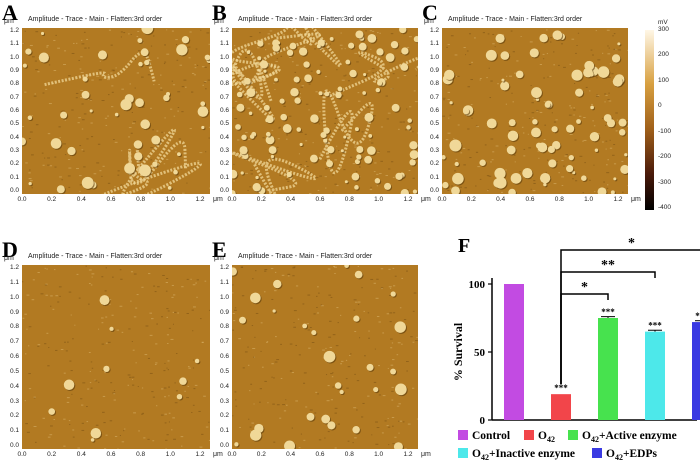 This screenshot has height=463, width=700. What do you see at coordinates (480, 353) in the screenshot?
I see `y-tick-label: 50` at bounding box center [480, 353].